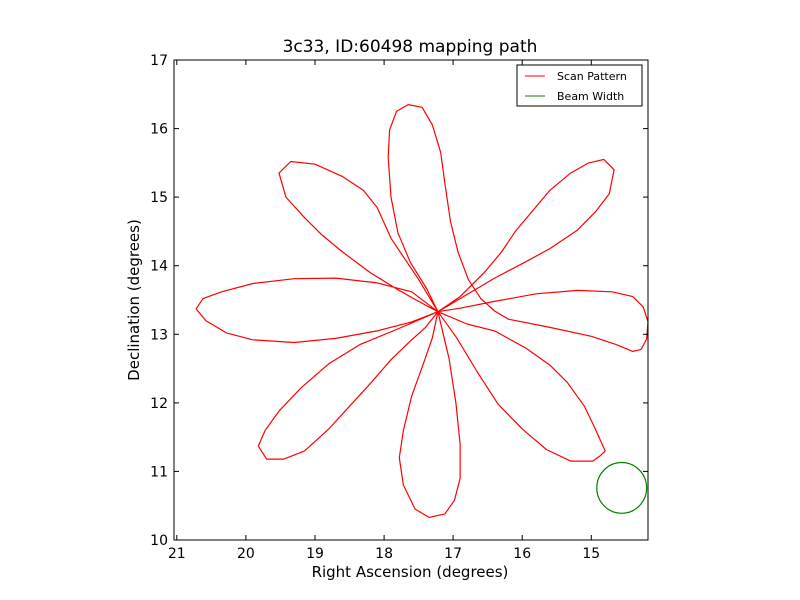 This screenshot has width=800, height=600. I want to click on x-axis-label: Right Ascension (degrees), so click(410, 572).